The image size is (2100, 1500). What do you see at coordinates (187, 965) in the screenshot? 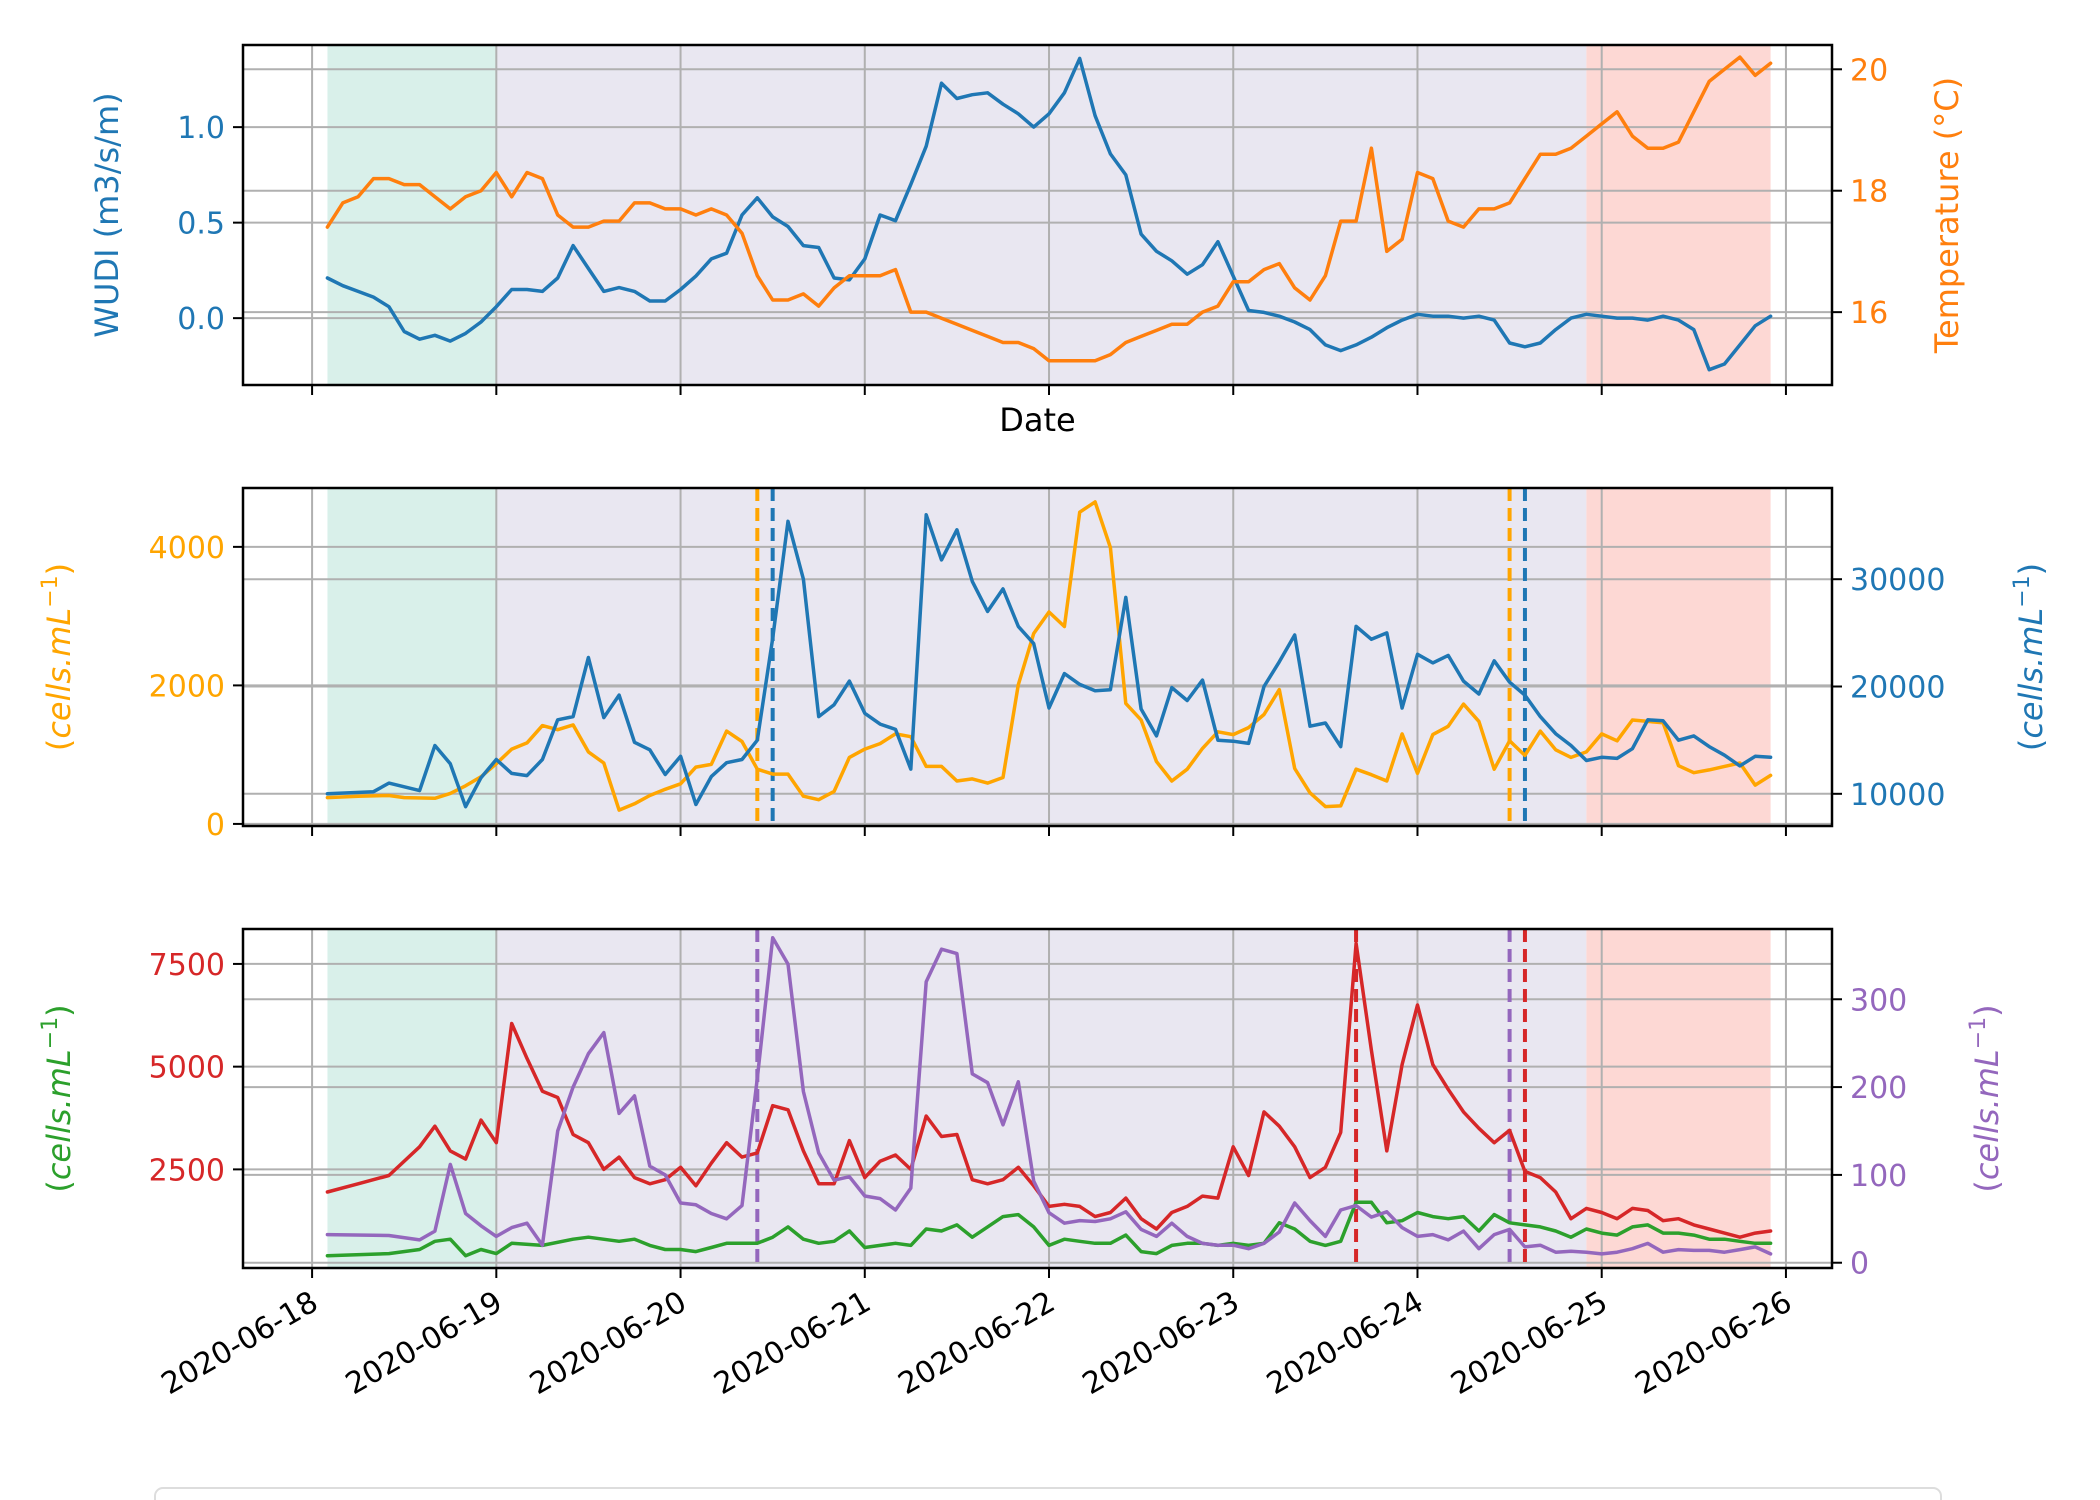
I see `left-tick-label: 7500` at bounding box center [187, 965].